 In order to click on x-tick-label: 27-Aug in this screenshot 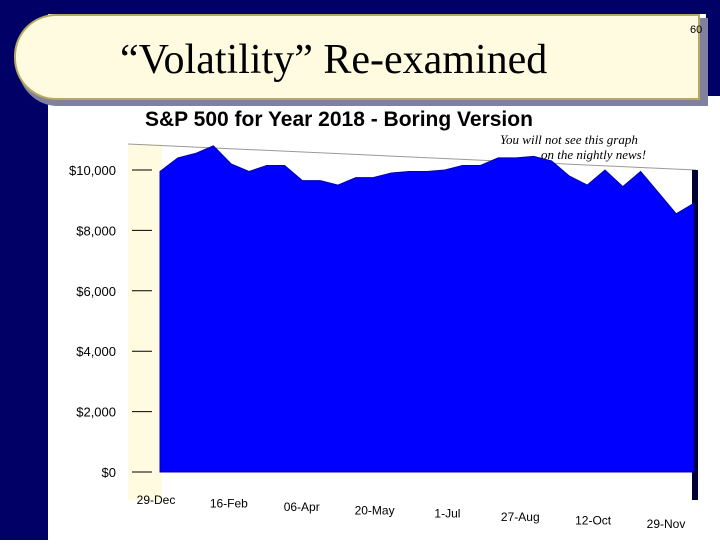, I will do `click(520, 517)`.